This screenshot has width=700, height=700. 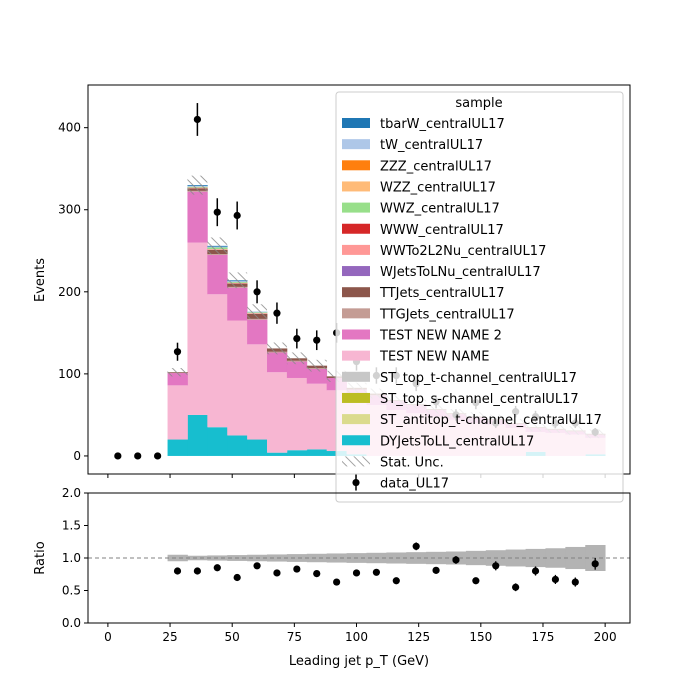 I want to click on y-tick-label: 200, so click(x=69, y=292).